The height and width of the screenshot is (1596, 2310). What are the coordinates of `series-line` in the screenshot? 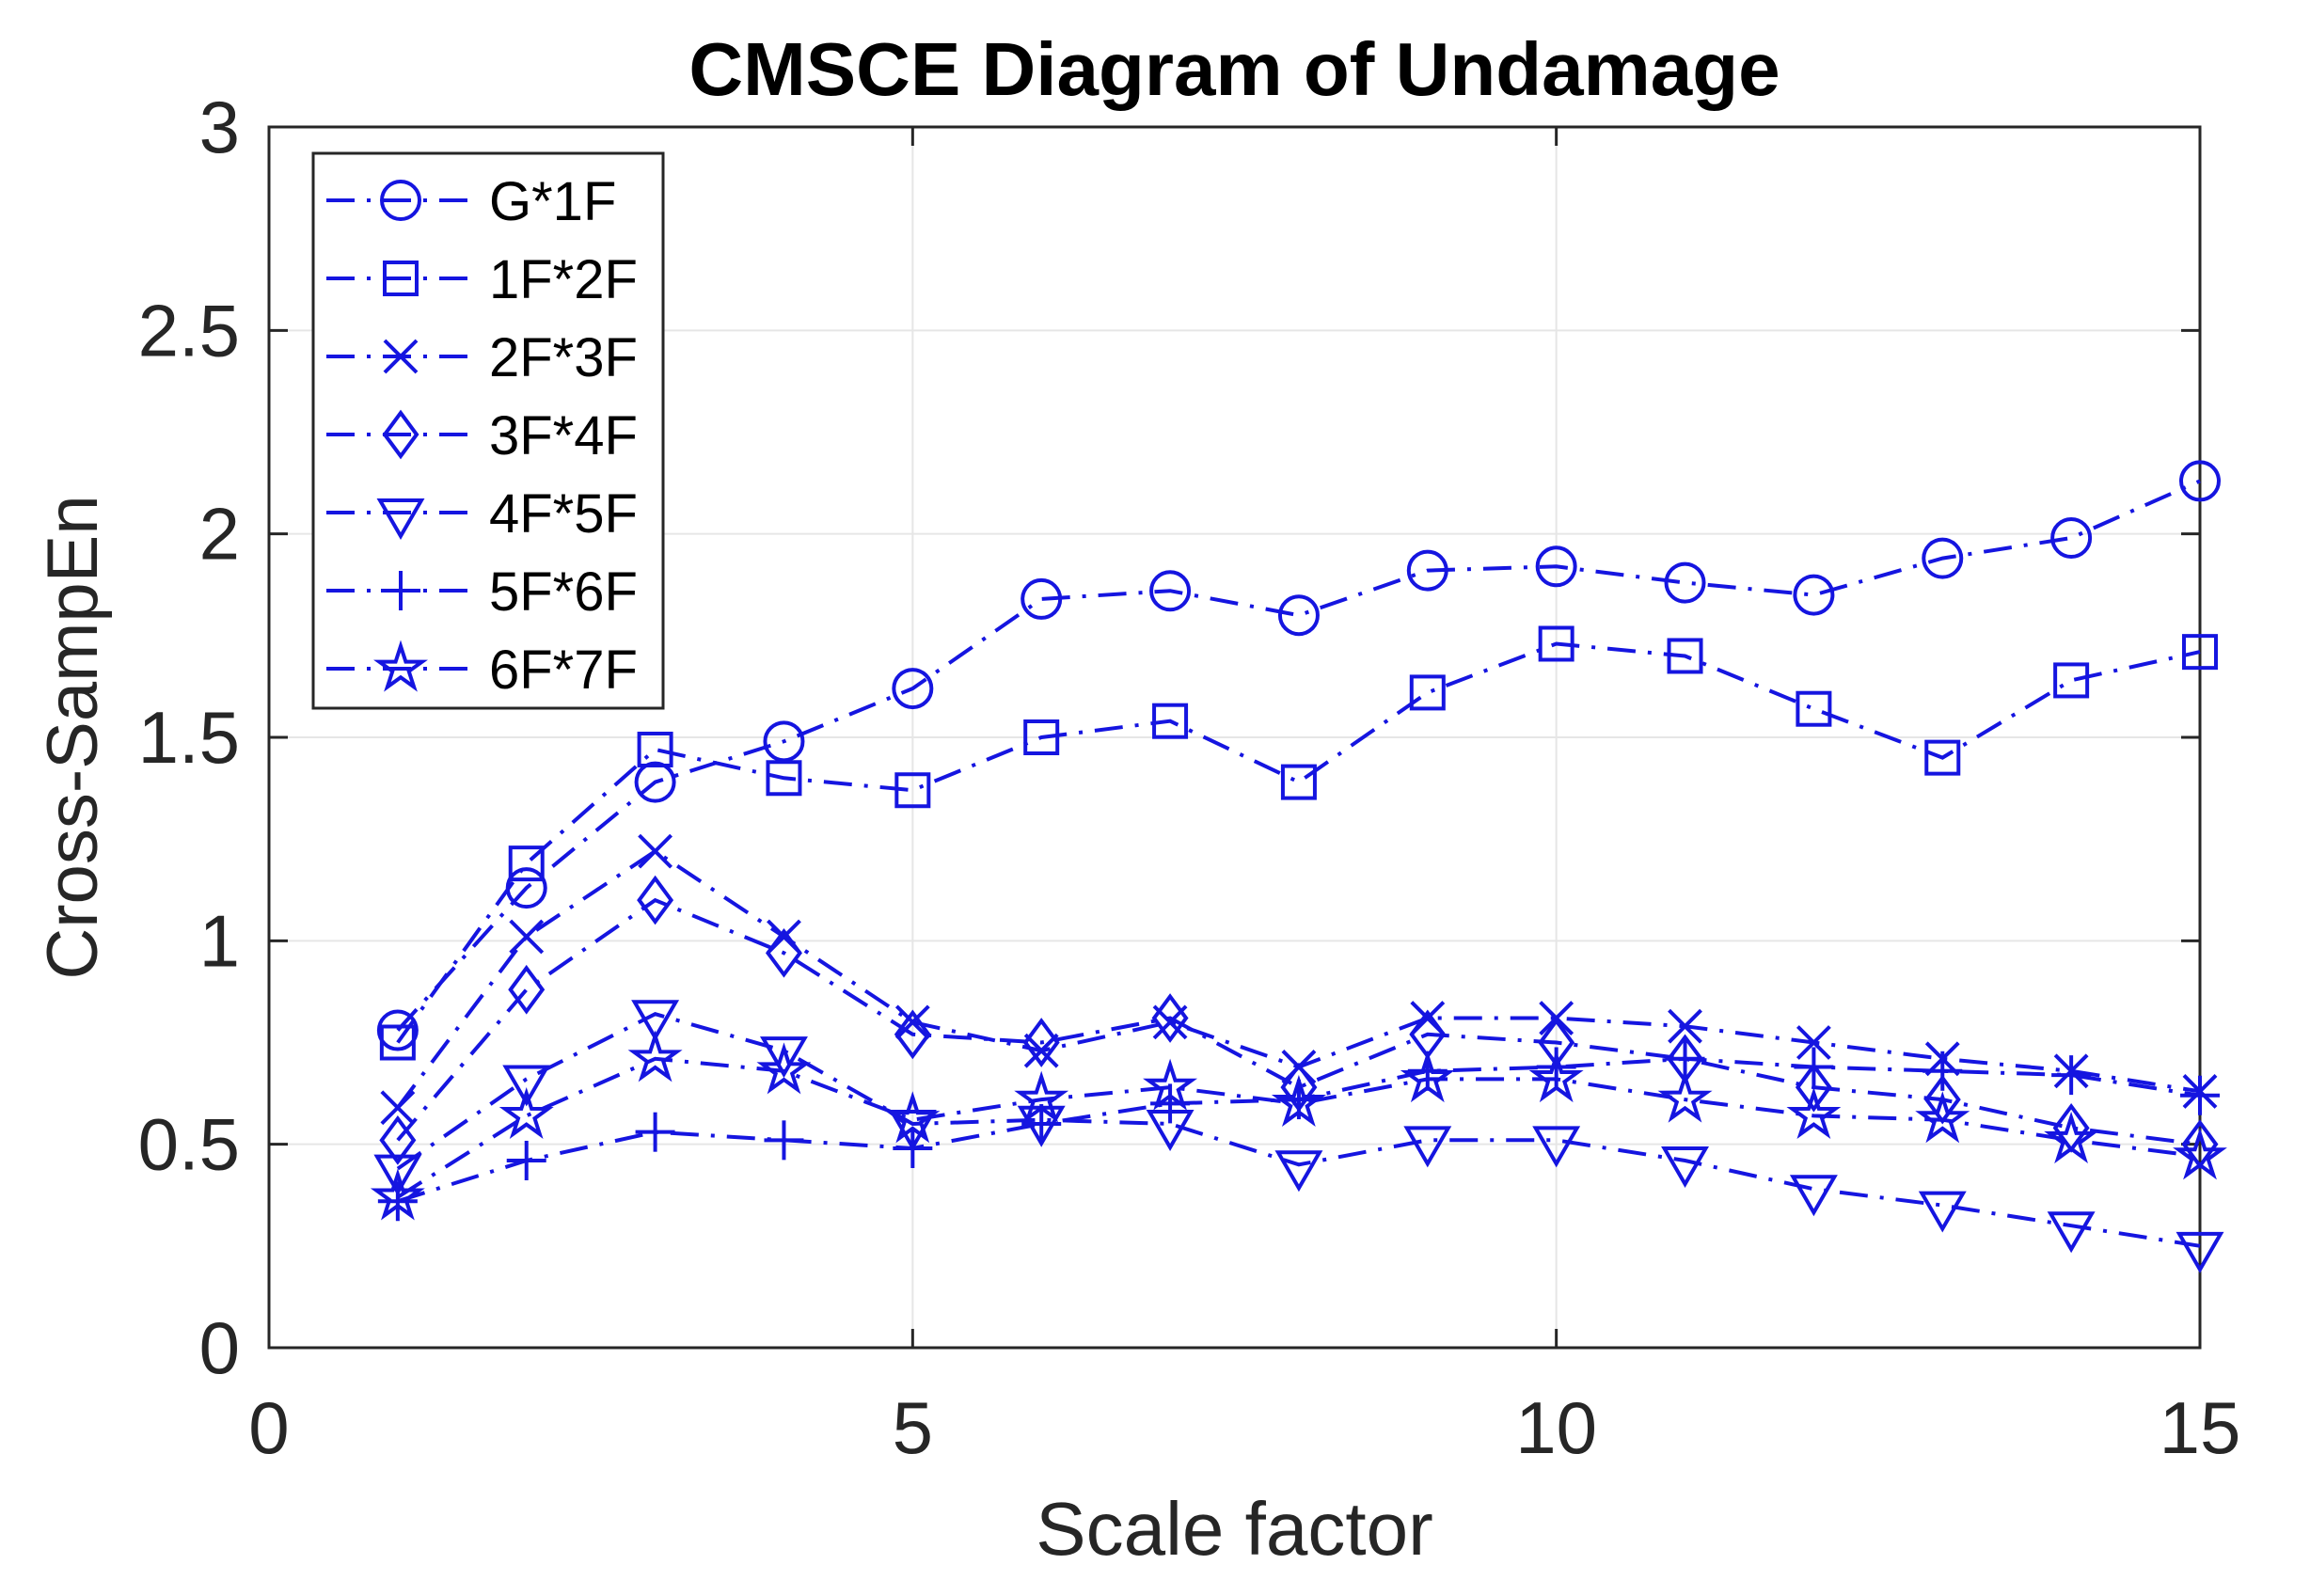 It's located at (1299, 1021).